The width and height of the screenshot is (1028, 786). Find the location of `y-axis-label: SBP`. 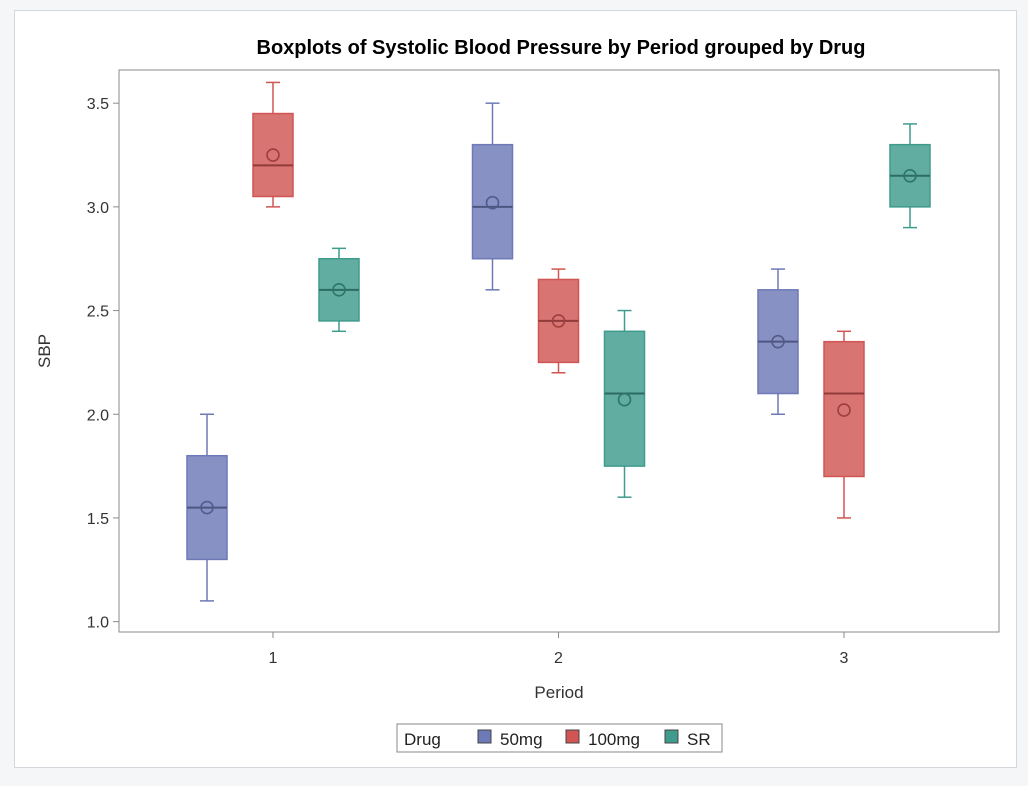

y-axis-label: SBP is located at coordinates (44, 351).